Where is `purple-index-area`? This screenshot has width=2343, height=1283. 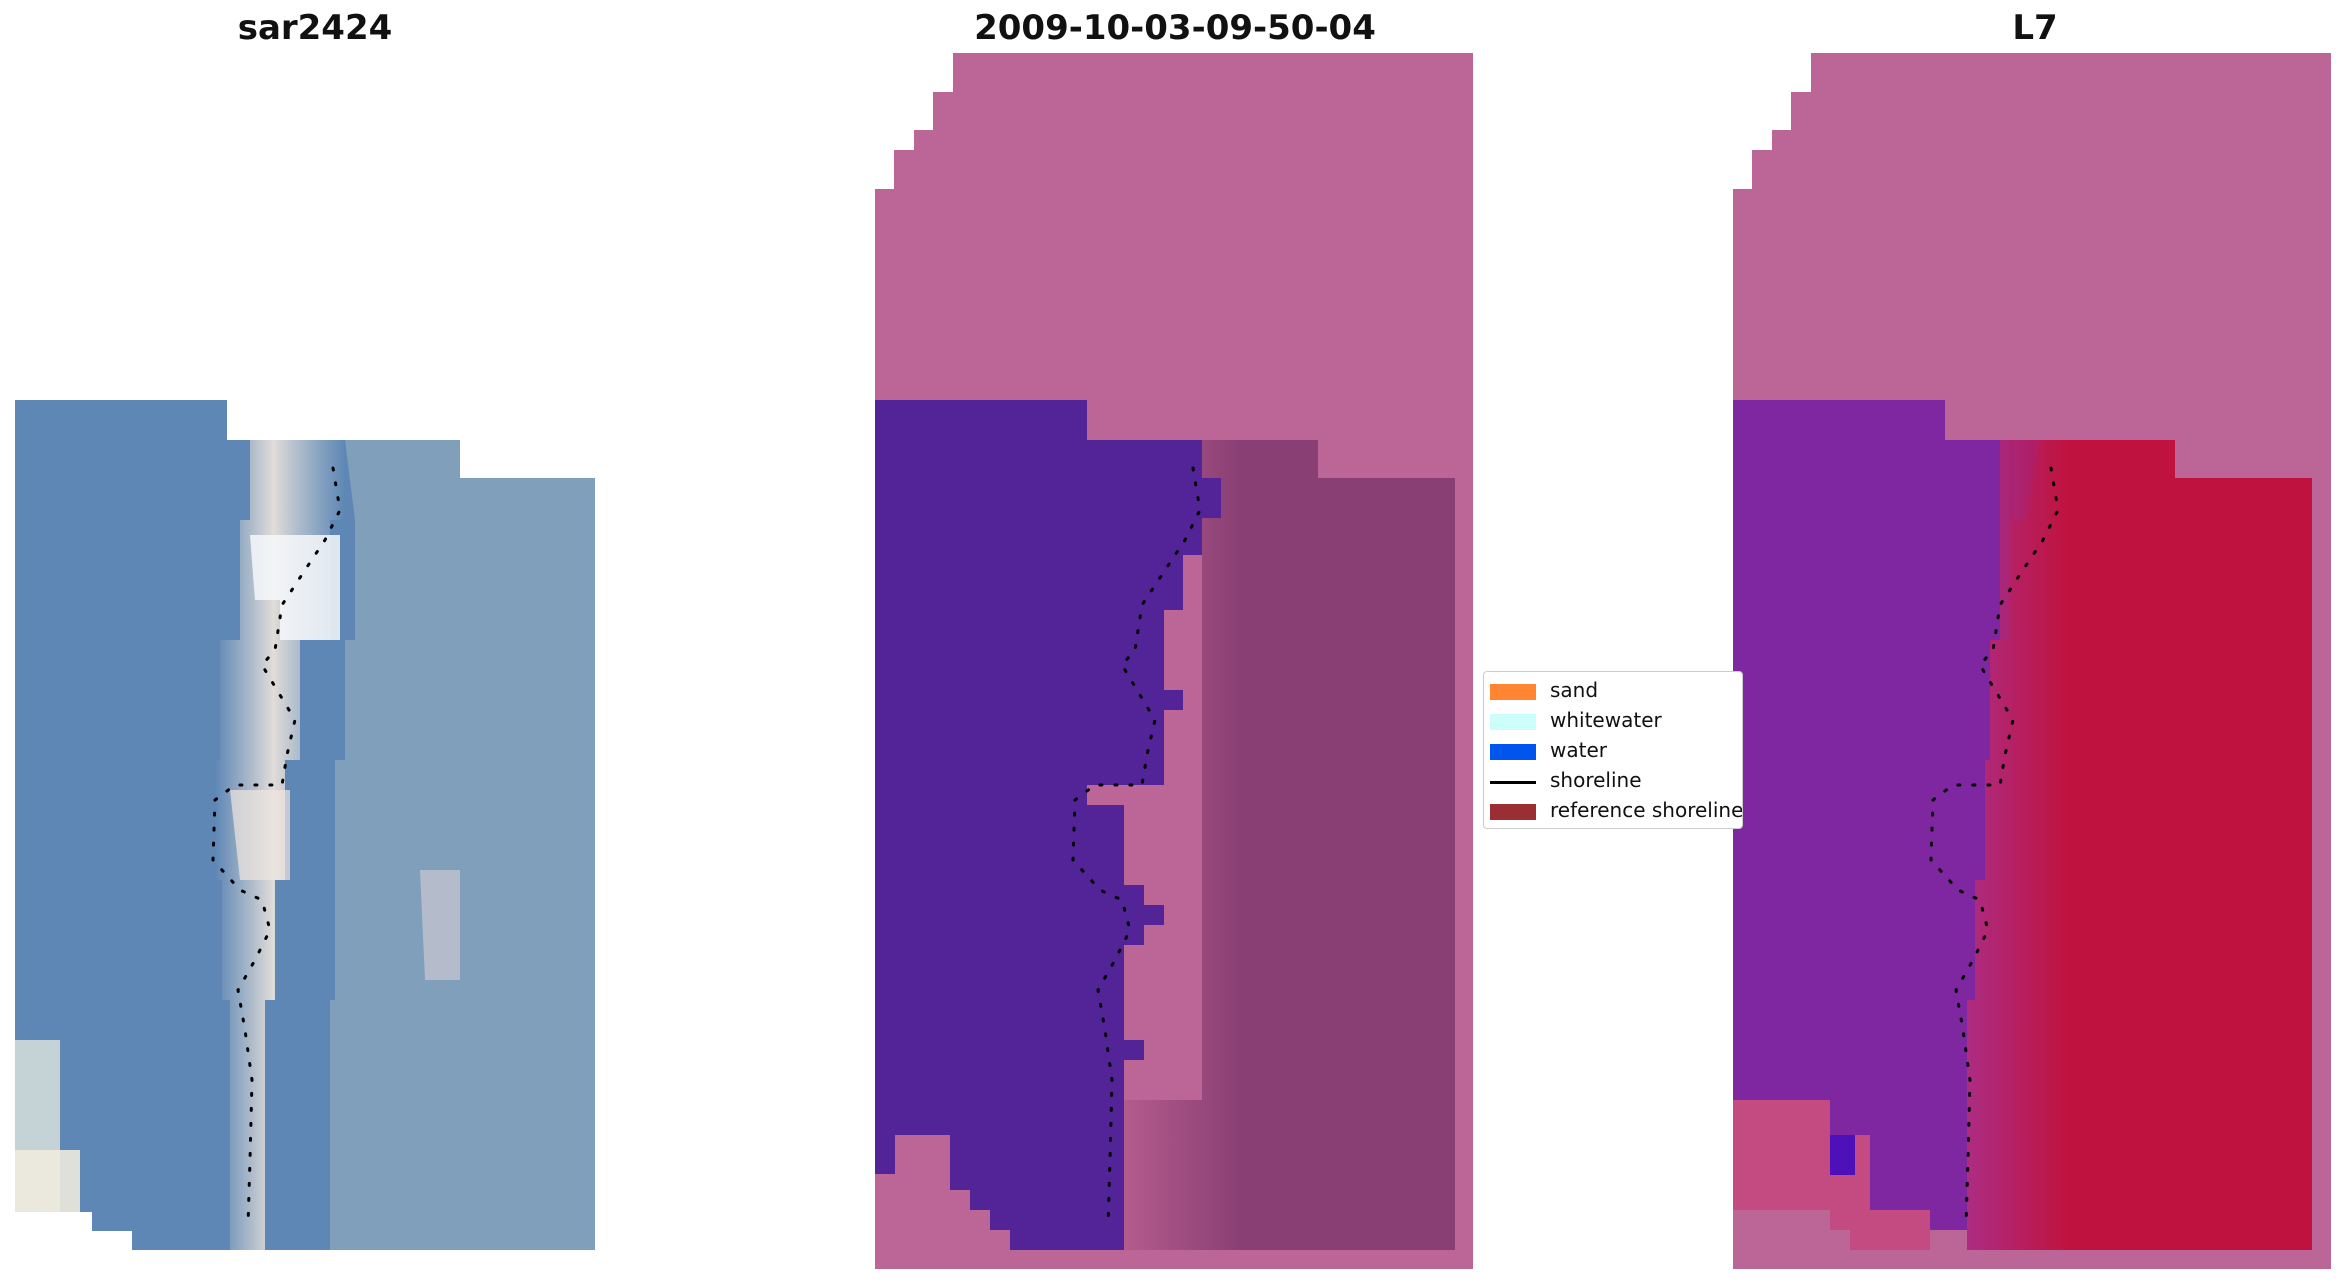
purple-index-area is located at coordinates (1886, 825).